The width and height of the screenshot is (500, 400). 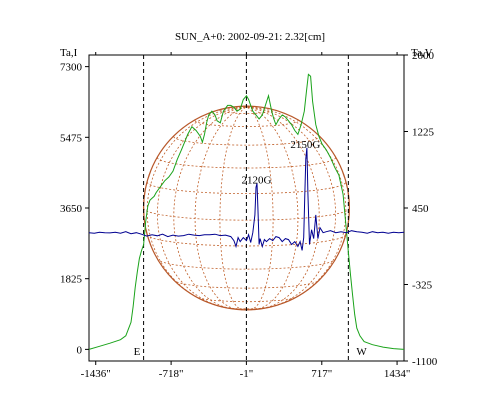 What do you see at coordinates (422, 286) in the screenshot?
I see `right-tick-label: -325` at bounding box center [422, 286].